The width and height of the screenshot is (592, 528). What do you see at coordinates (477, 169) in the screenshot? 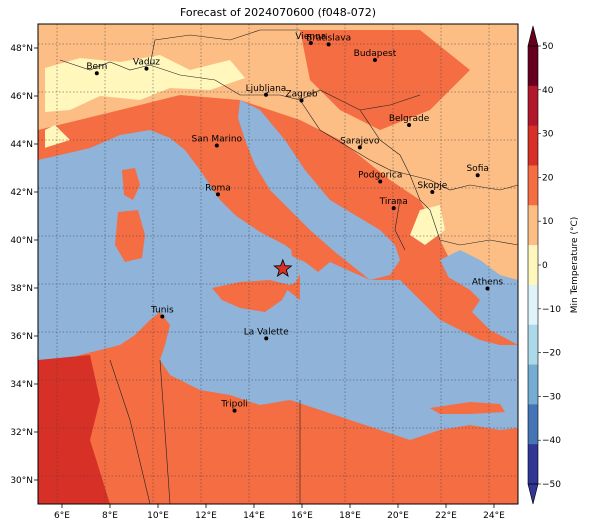
I see `city-label: Sofia` at bounding box center [477, 169].